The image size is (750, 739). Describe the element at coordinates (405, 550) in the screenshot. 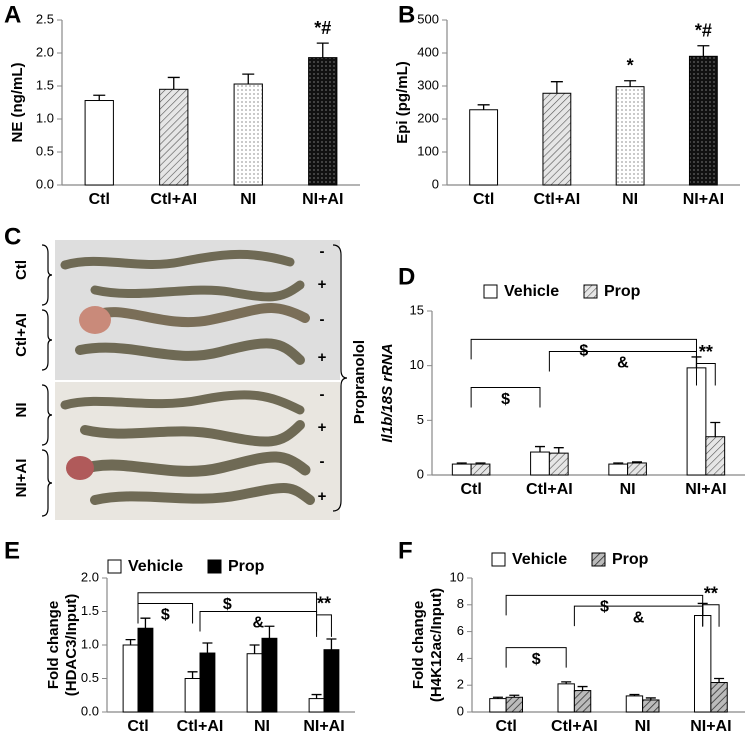

I see `panel-label: F` at that location.